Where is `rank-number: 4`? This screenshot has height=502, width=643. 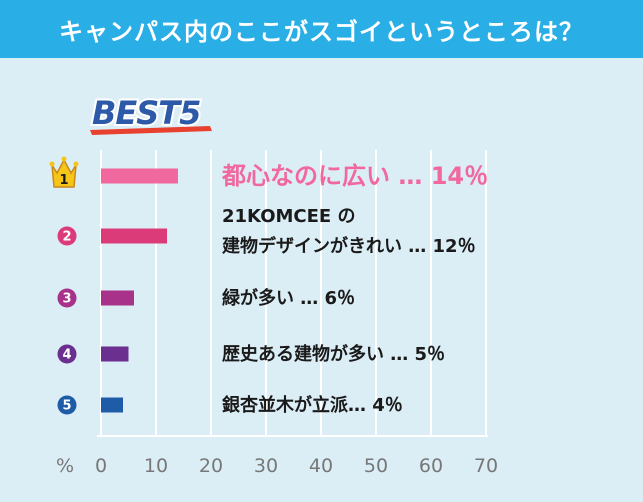
rank-number: 4 is located at coordinates (66, 355).